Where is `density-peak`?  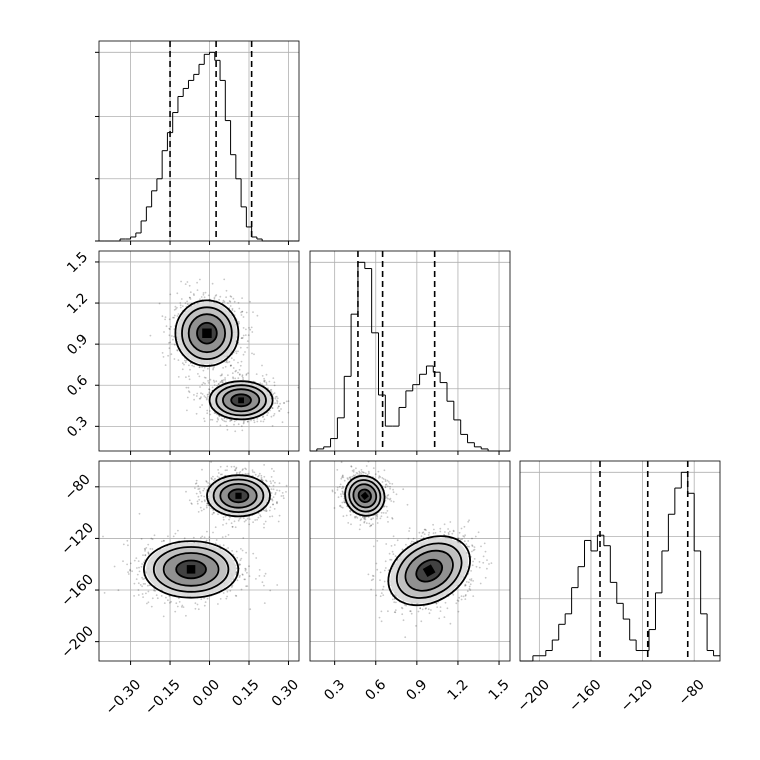
density-peak is located at coordinates (191, 569).